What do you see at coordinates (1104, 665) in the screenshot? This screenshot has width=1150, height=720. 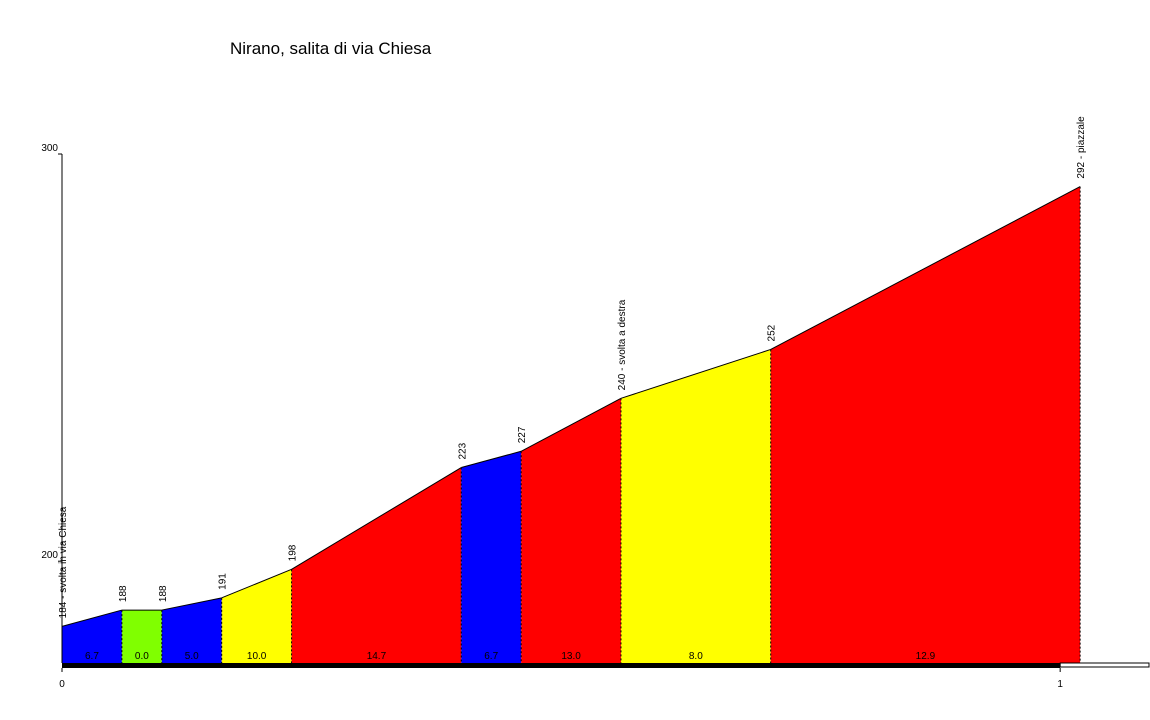 I see `x-axis-rest` at bounding box center [1104, 665].